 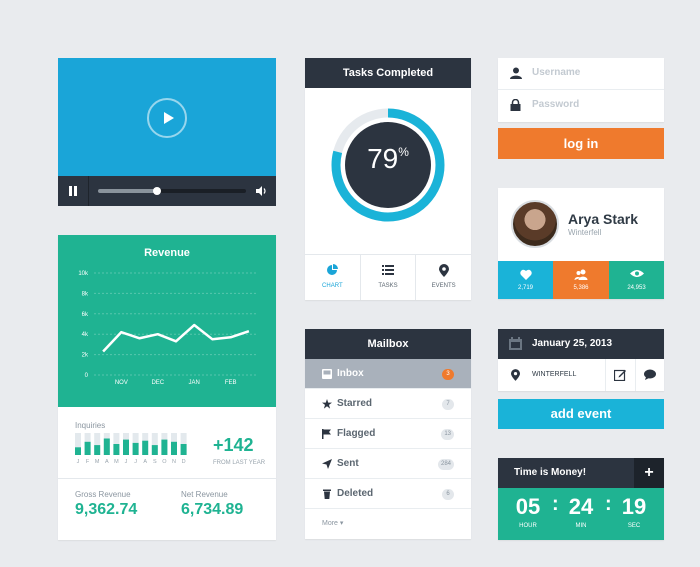 What do you see at coordinates (443, 286) in the screenshot?
I see `tab-events-label: EVENTS` at bounding box center [443, 286].